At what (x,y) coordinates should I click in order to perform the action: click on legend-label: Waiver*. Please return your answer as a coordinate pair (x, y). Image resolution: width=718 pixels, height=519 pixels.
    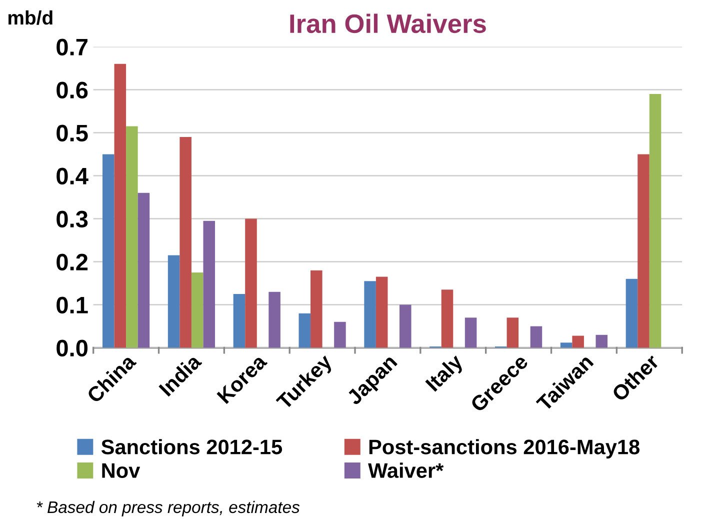
    Looking at the image, I should click on (406, 470).